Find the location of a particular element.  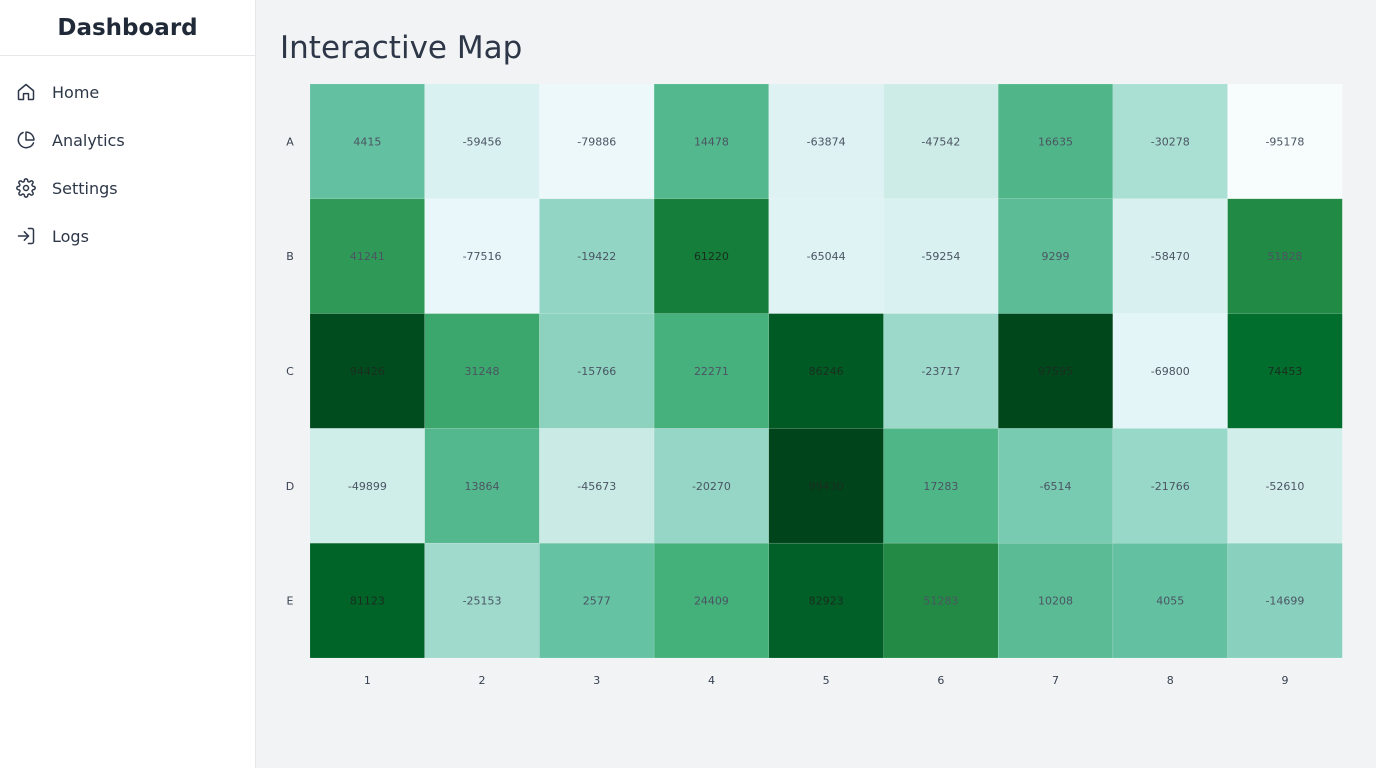

heatmap-cell-label: -30278 is located at coordinates (1170, 141).